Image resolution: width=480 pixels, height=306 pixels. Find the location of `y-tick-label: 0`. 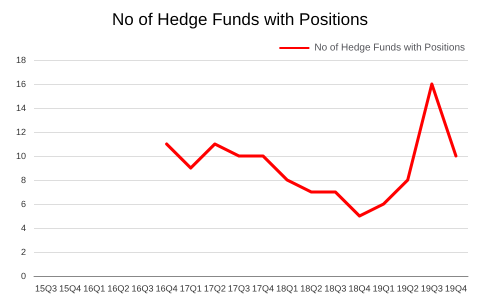

y-tick-label: 0 is located at coordinates (23, 276).